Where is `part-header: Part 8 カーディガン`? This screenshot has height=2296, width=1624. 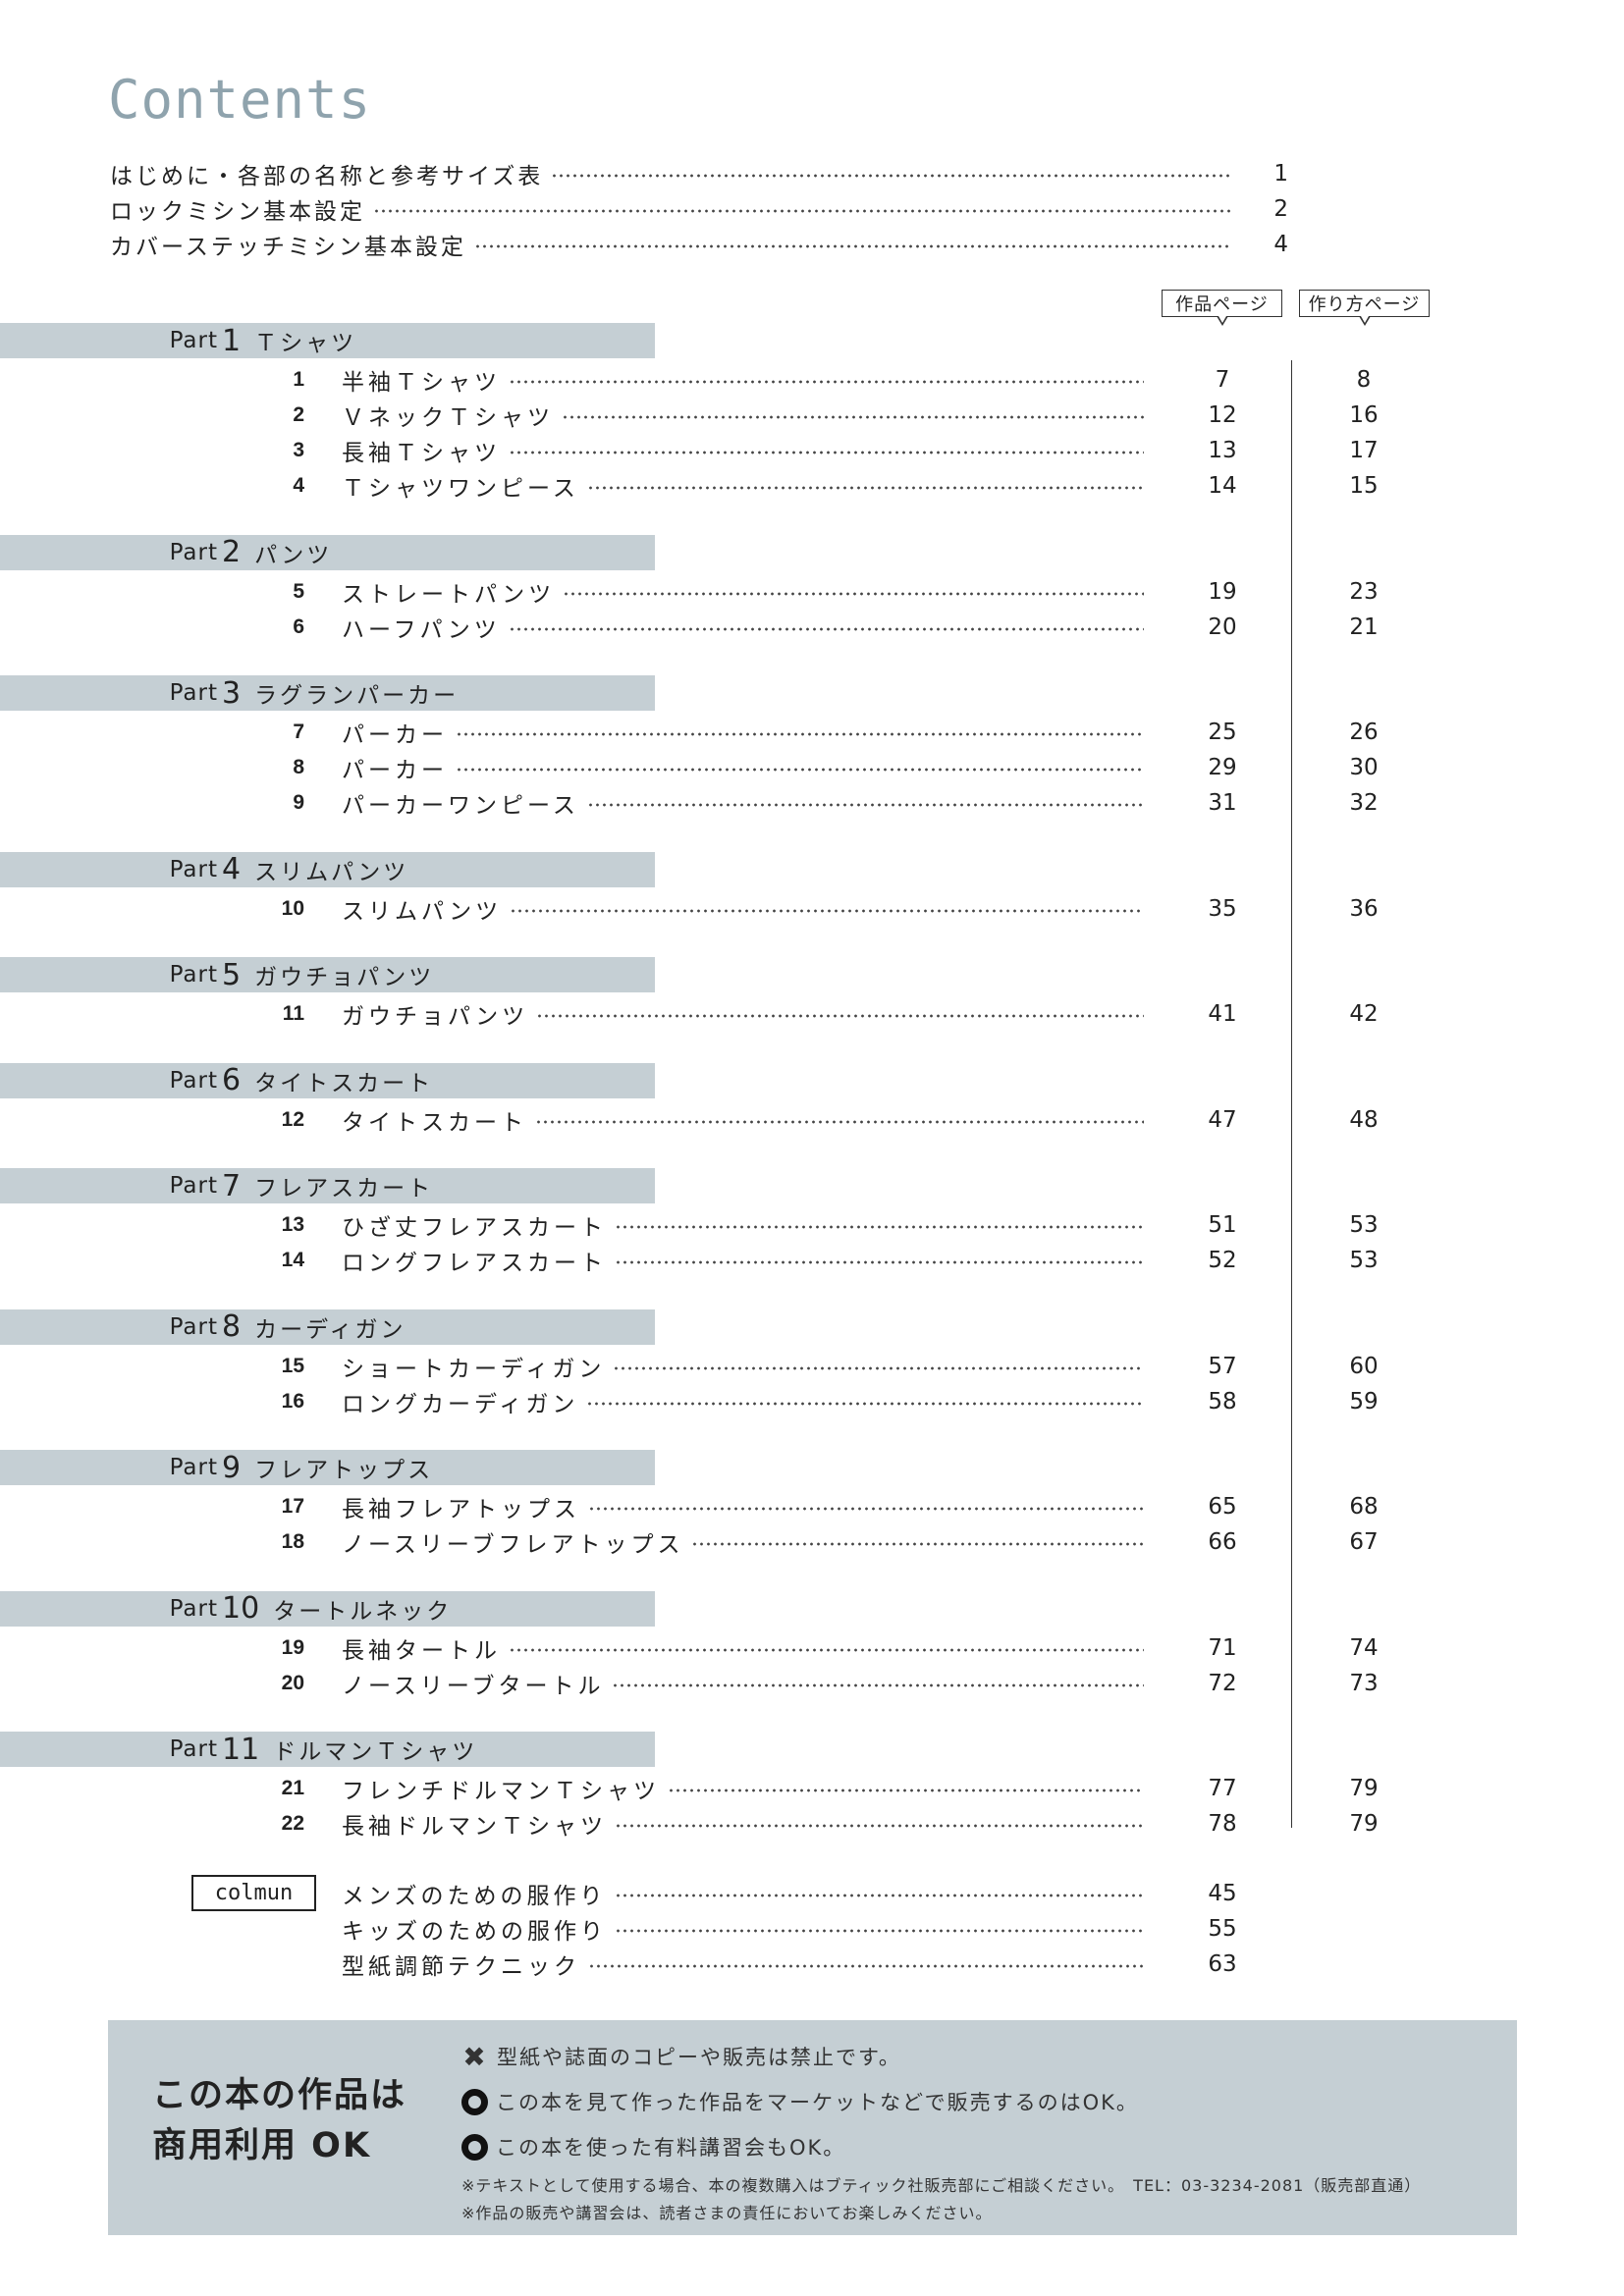
part-header: Part 8 カーディガン is located at coordinates (327, 1327).